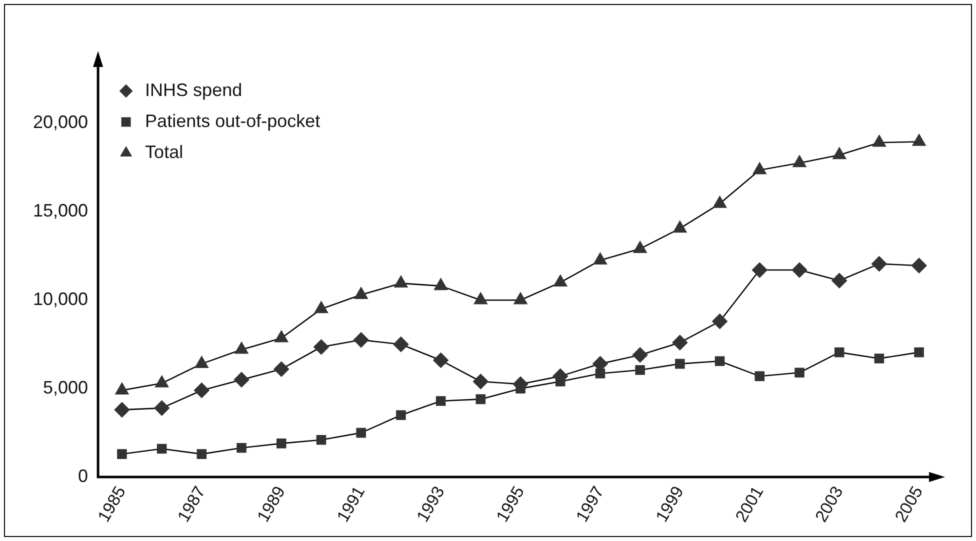 The height and width of the screenshot is (541, 976). Describe the element at coordinates (193, 90) in the screenshot. I see `legend-label: INHS spend` at that location.